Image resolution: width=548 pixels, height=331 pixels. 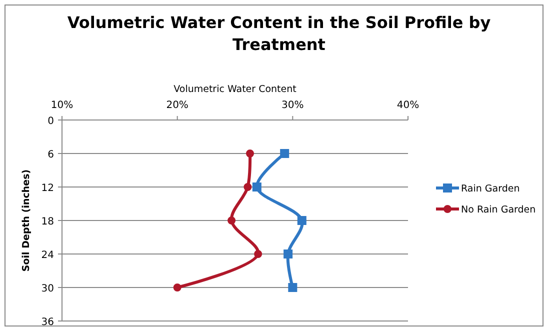 What do you see at coordinates (47, 222) in the screenshot?
I see `y-tick-label: 18` at bounding box center [47, 222].